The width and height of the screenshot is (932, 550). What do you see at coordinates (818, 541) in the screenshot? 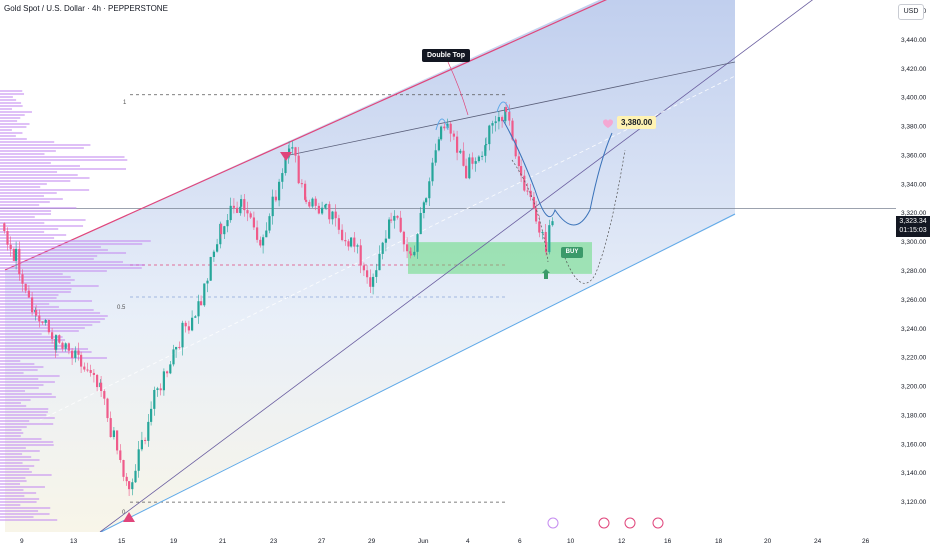
I see `x-axis-tick: 24` at bounding box center [818, 541].